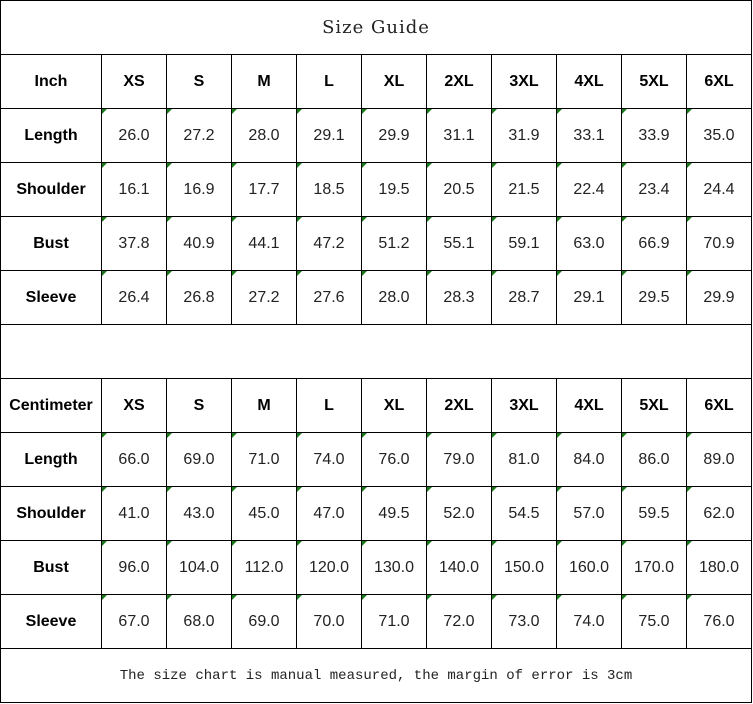 This screenshot has height=704, width=753. Describe the element at coordinates (394, 297) in the screenshot. I see `measurement-value: 28.0` at that location.